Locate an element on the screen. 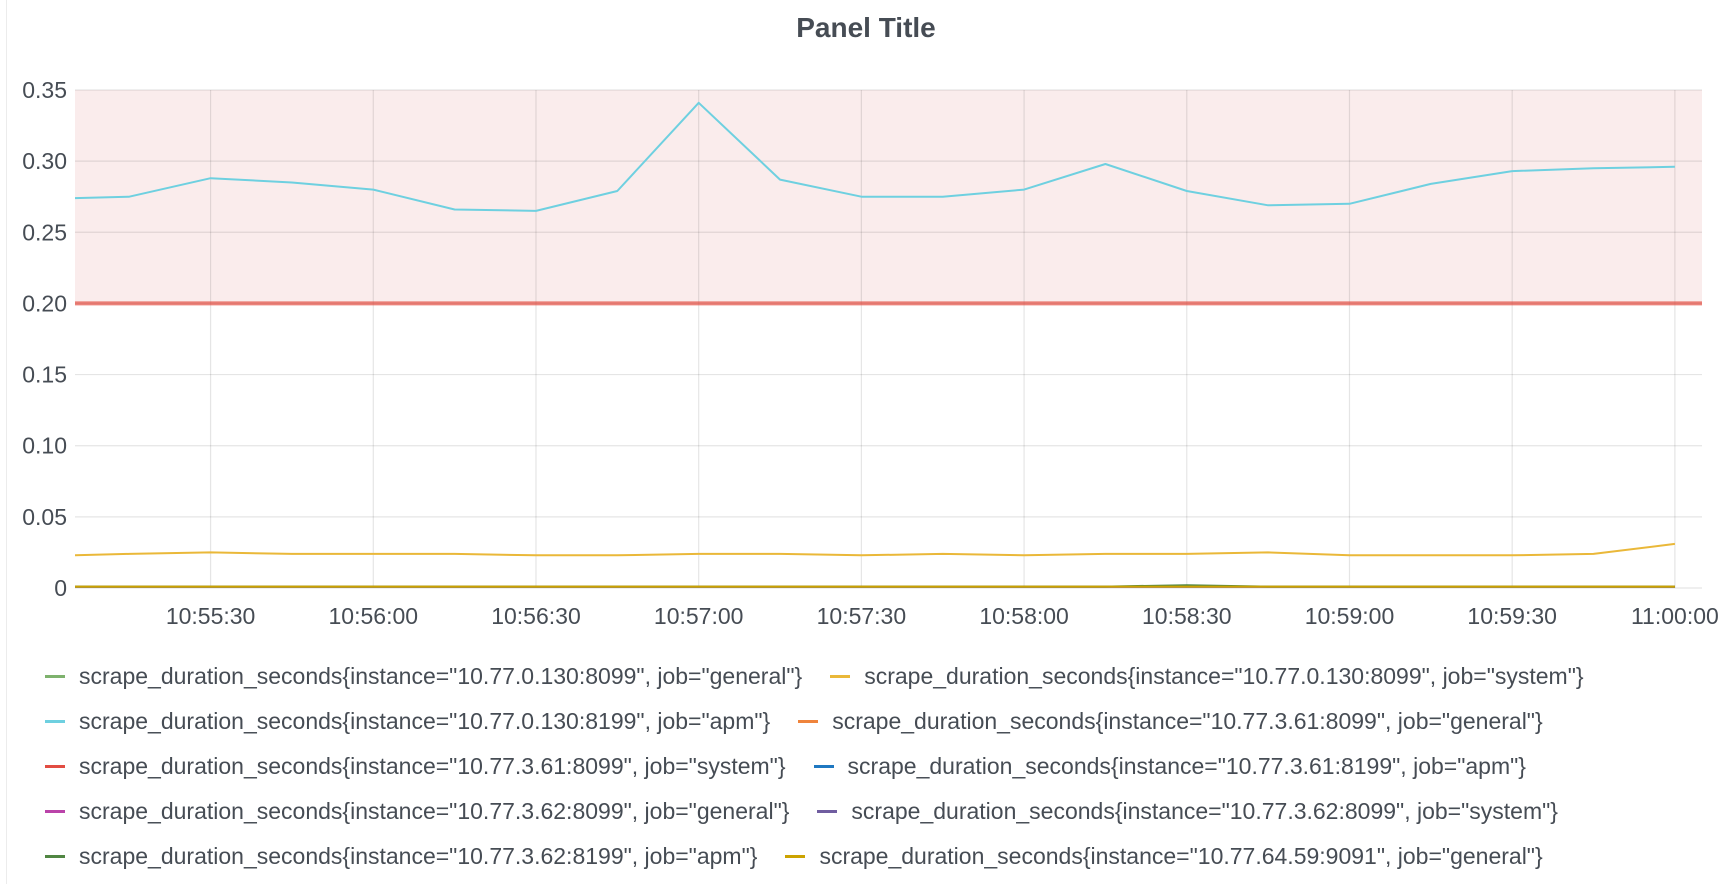 The image size is (1724, 884). y-tick-label: 0.25 is located at coordinates (44, 232).